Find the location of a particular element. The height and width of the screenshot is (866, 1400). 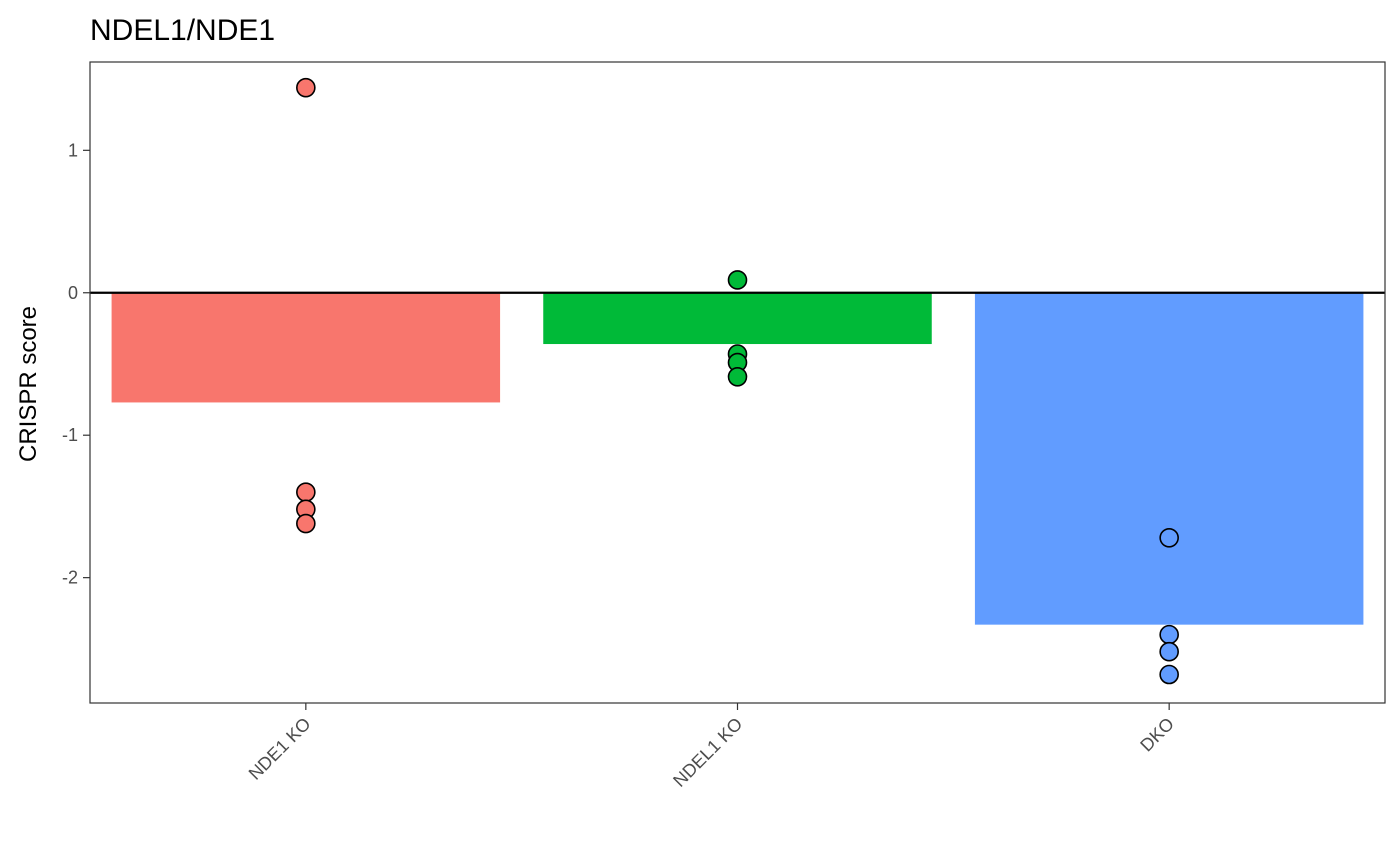

y-axis: 1 0 -1 -2 is located at coordinates (76, 364).